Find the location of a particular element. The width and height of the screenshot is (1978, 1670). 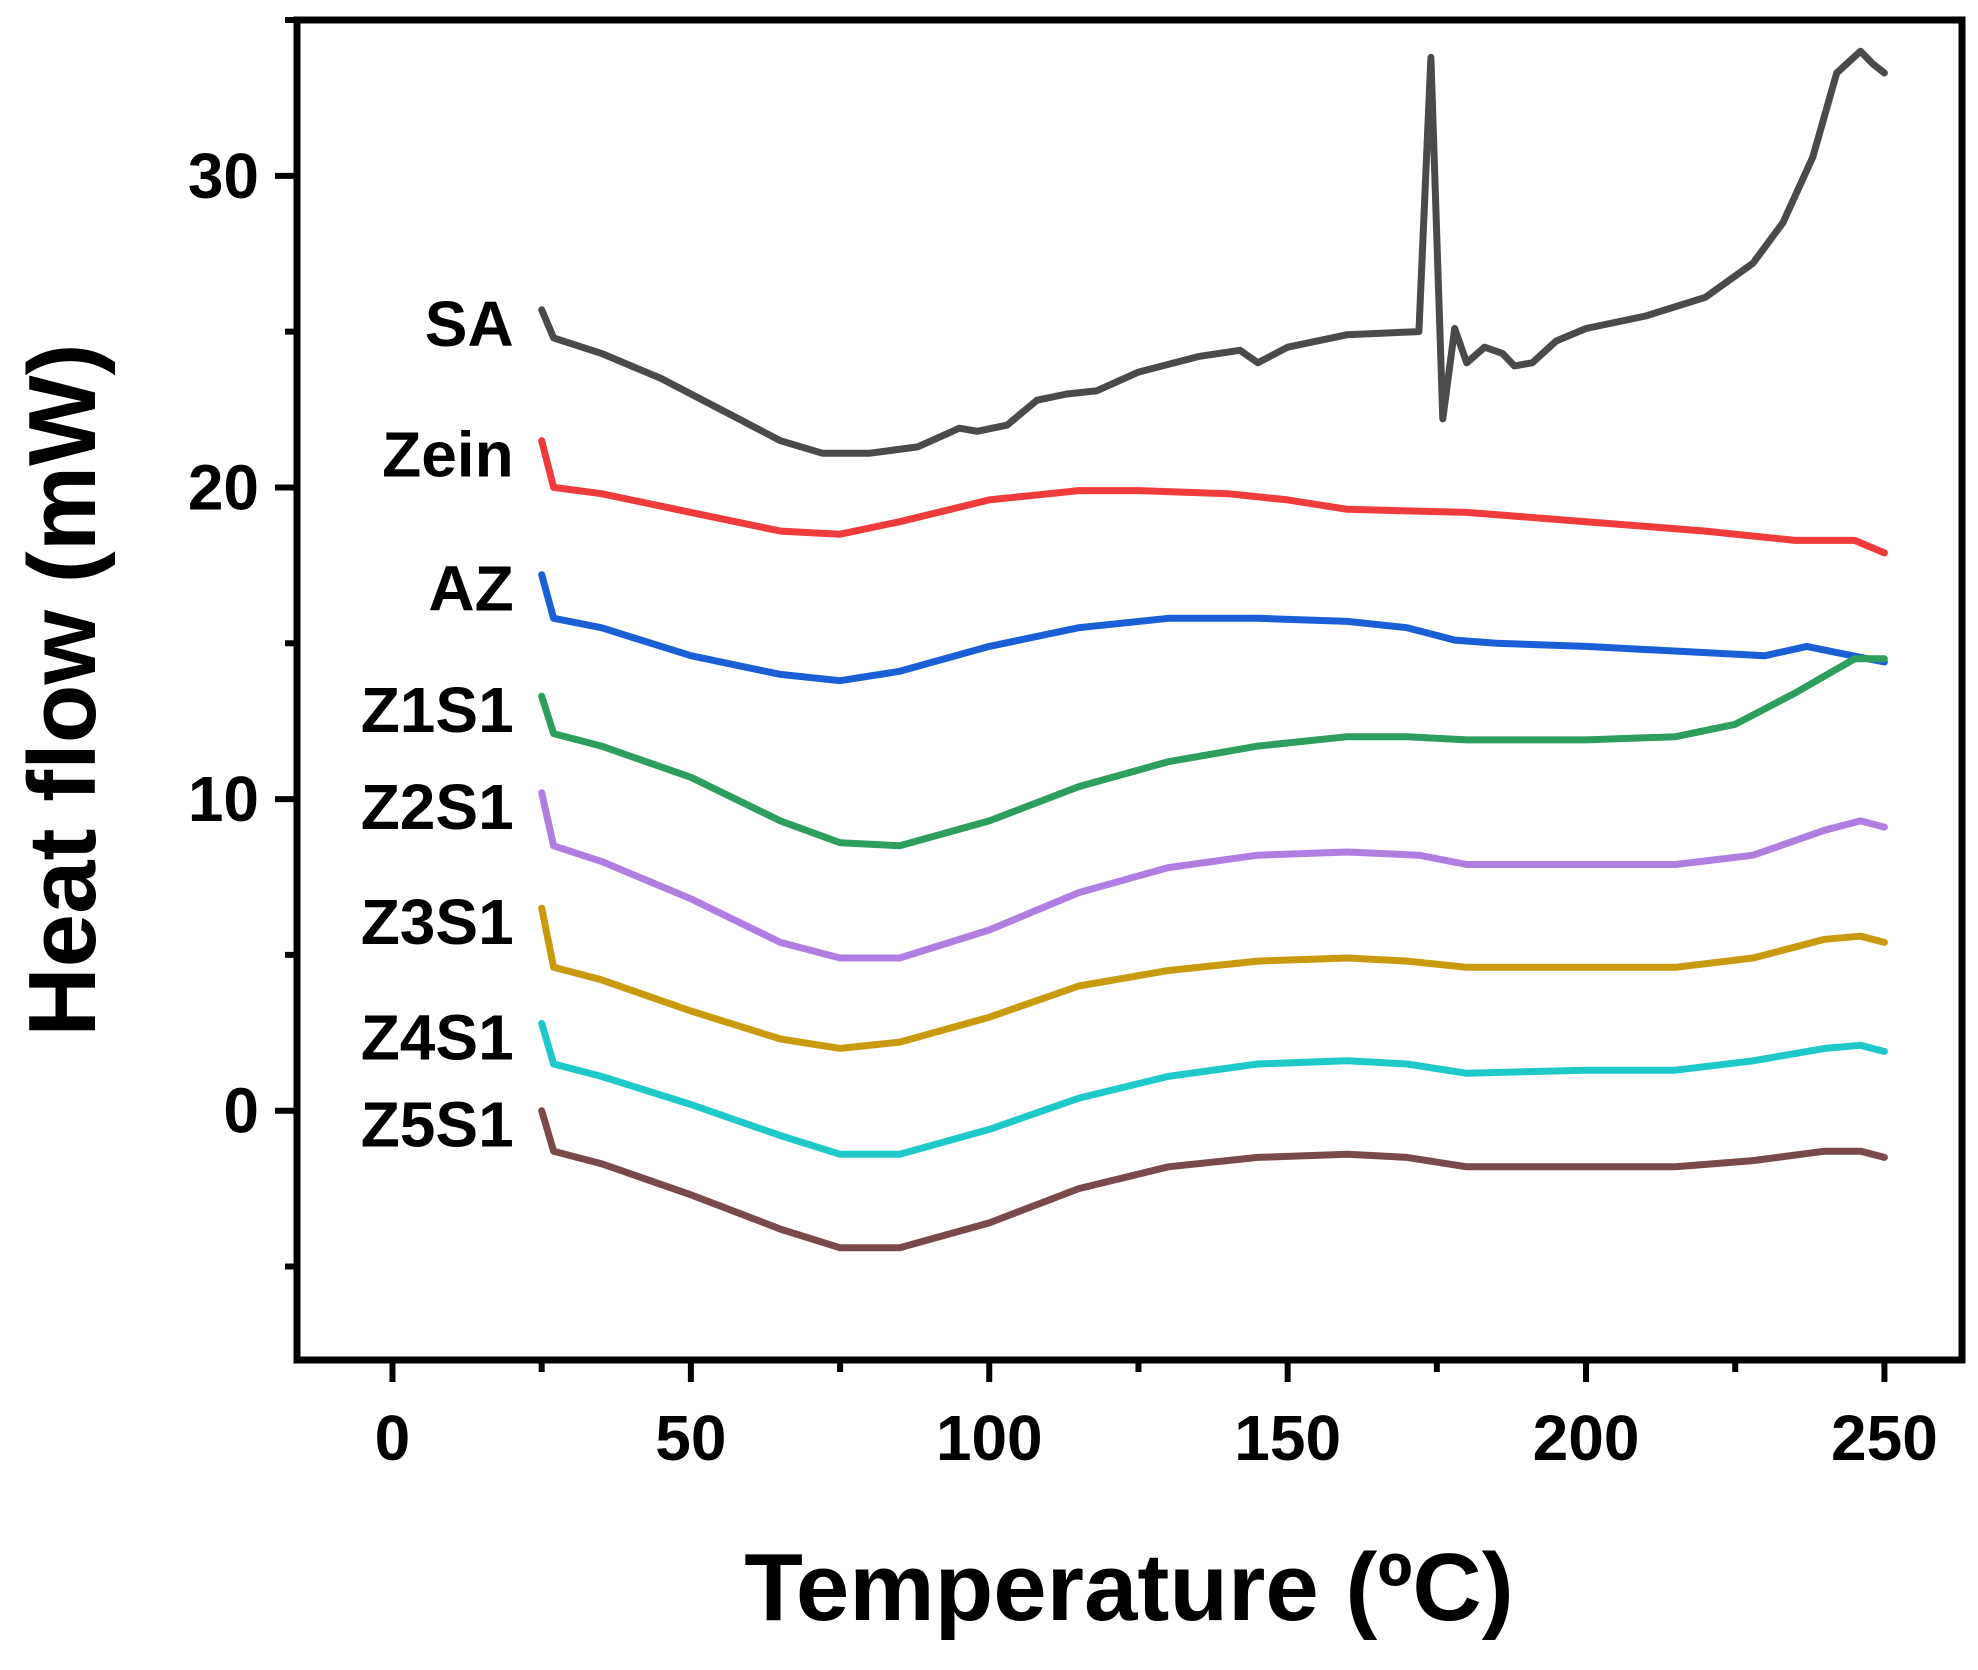

series-labels: SA Zein AZ Z1S1 Z2S1 Z3S1 Z4S1 Z5S1 is located at coordinates (437, 724).